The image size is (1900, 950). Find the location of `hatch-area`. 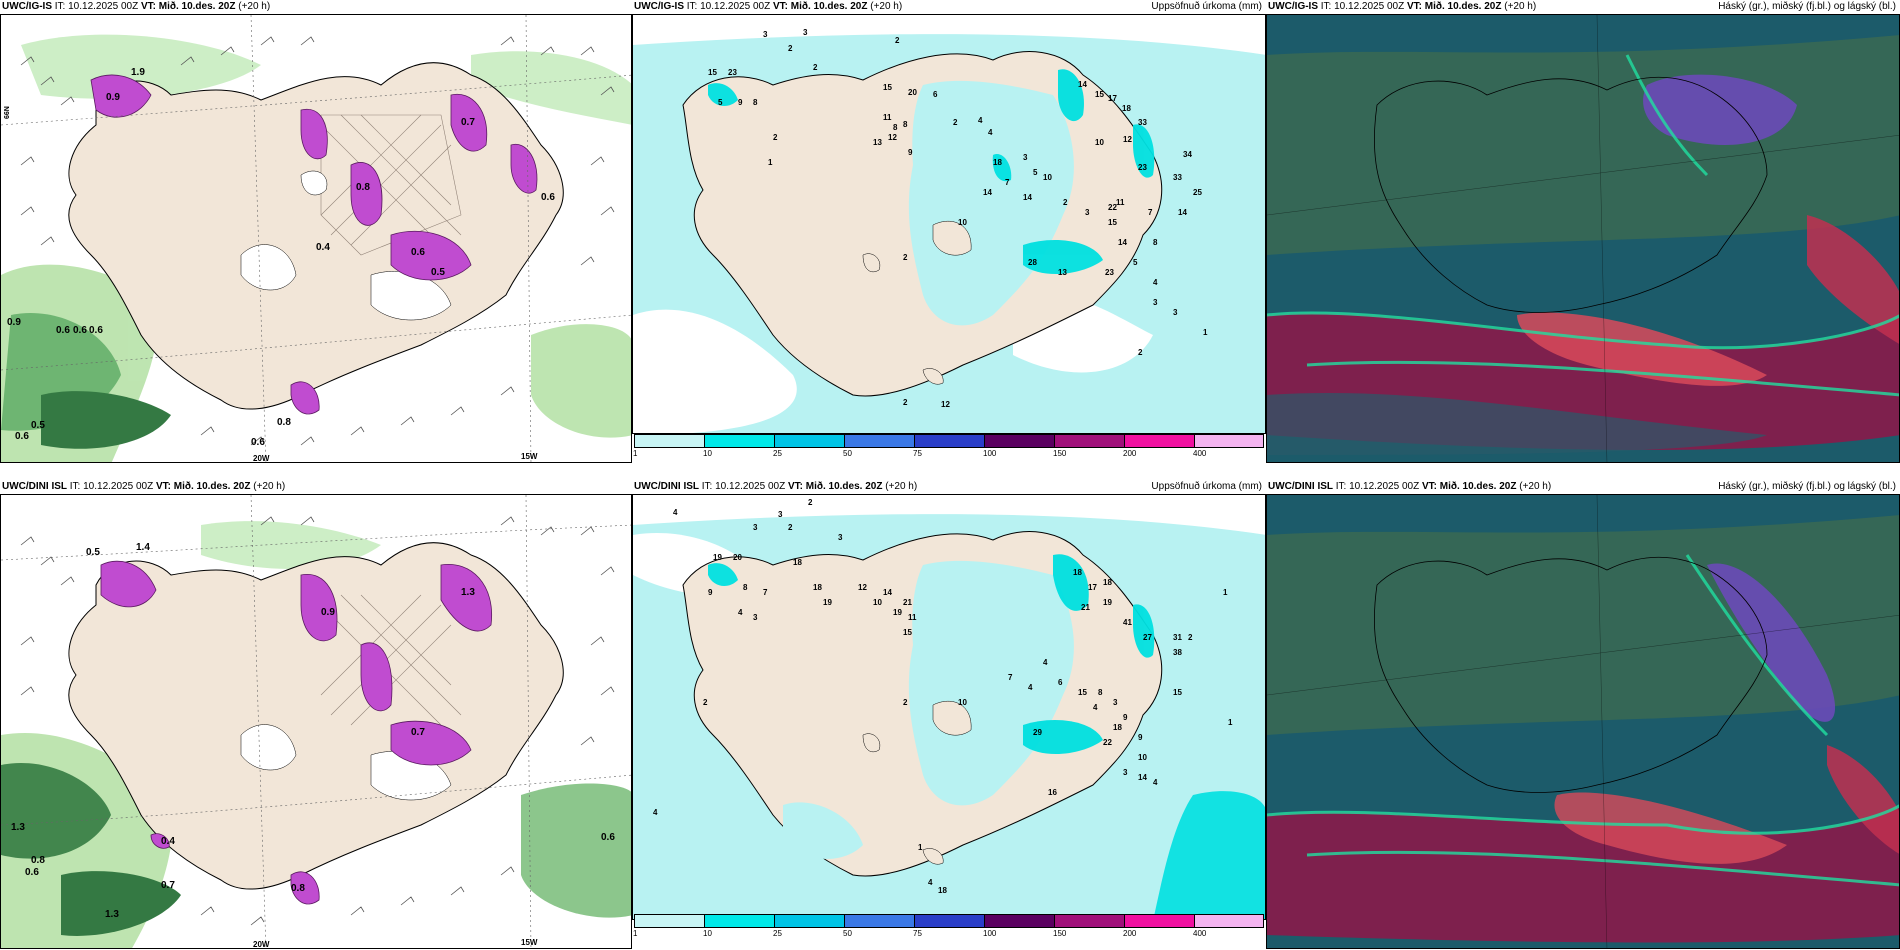

hatch-area is located at coordinates (391, 185).